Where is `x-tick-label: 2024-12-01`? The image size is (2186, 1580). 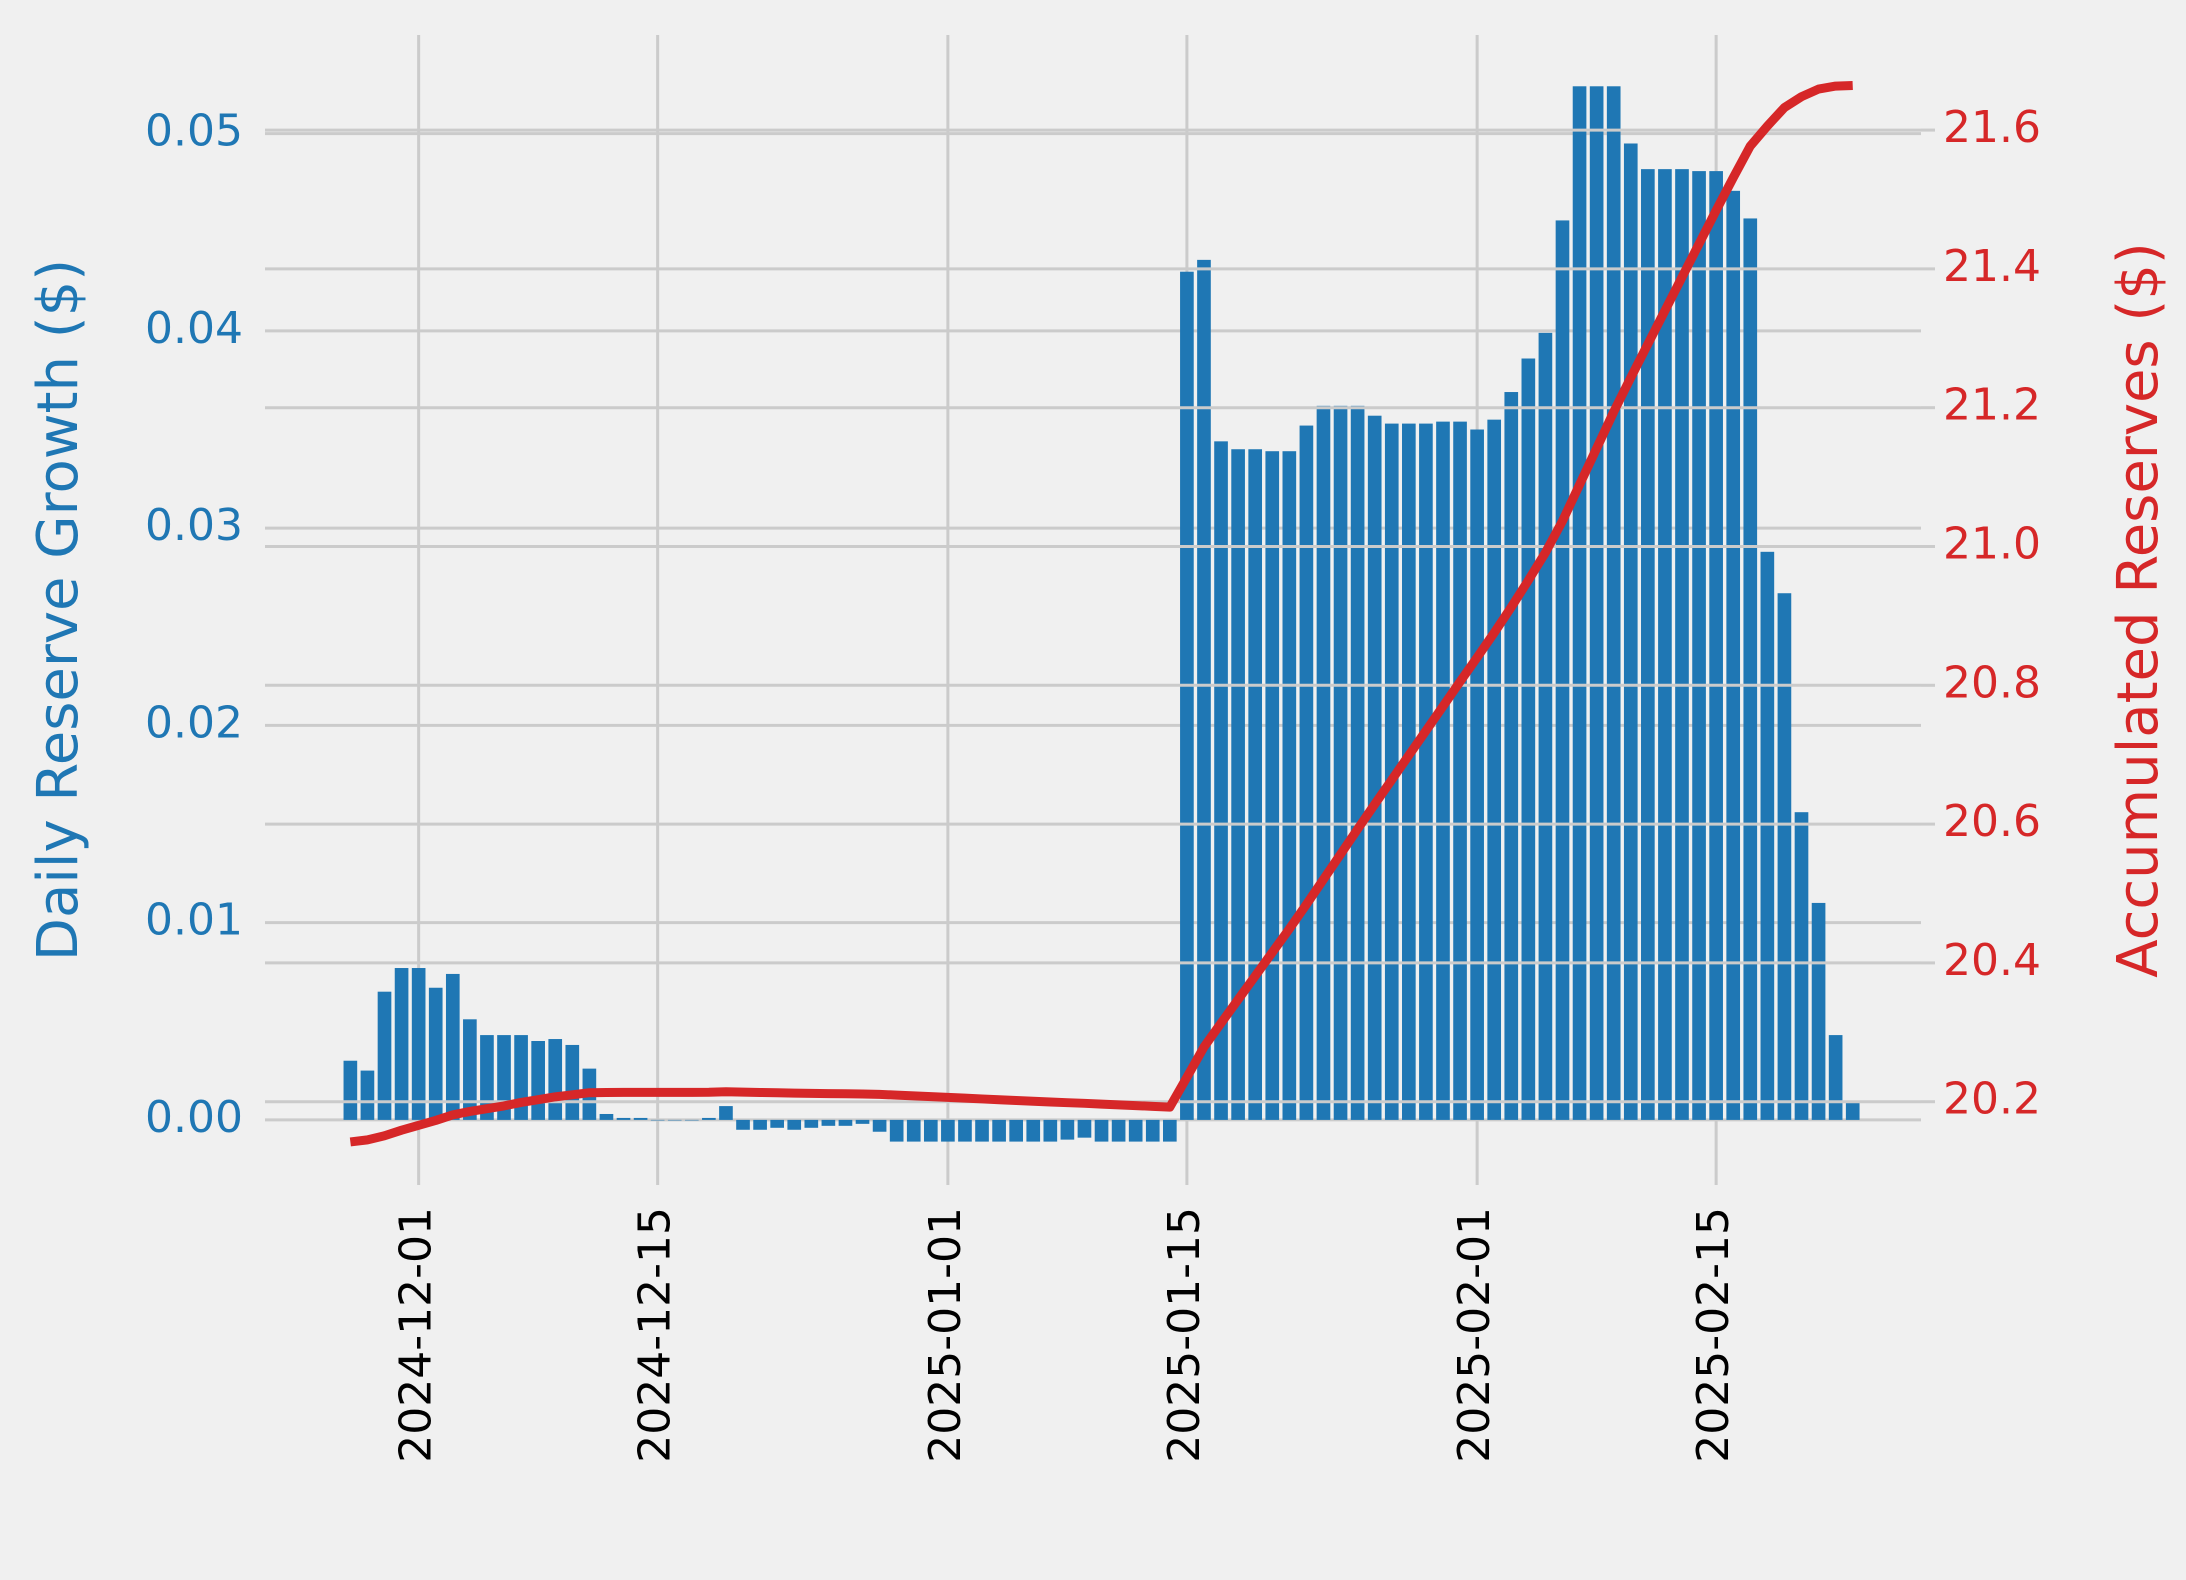 x-tick-label: 2024-12-01 is located at coordinates (416, 1335).